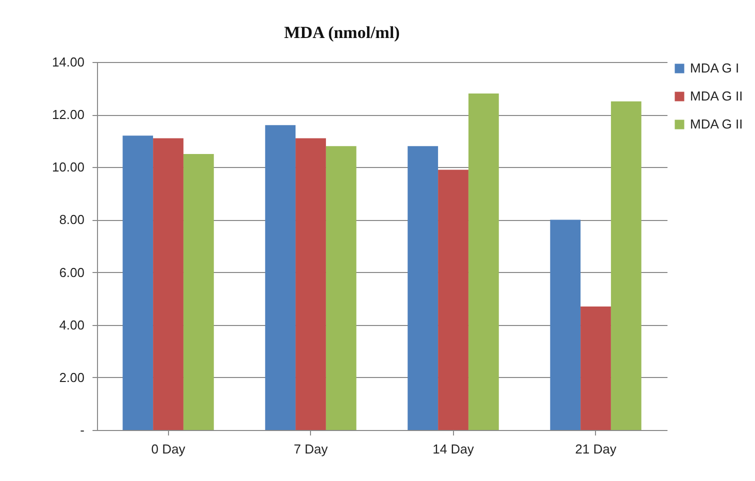 This screenshot has width=755, height=481. Describe the element at coordinates (82, 430) in the screenshot. I see `y-tick-label: -` at that location.